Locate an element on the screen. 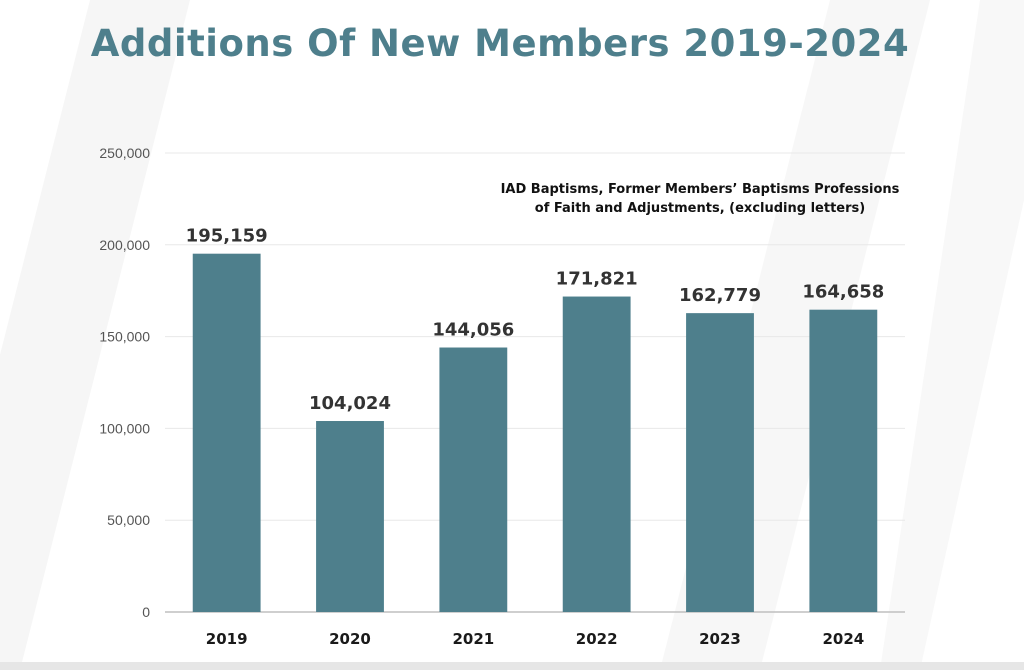  y-tick-label: 100,000 is located at coordinates (124, 428).